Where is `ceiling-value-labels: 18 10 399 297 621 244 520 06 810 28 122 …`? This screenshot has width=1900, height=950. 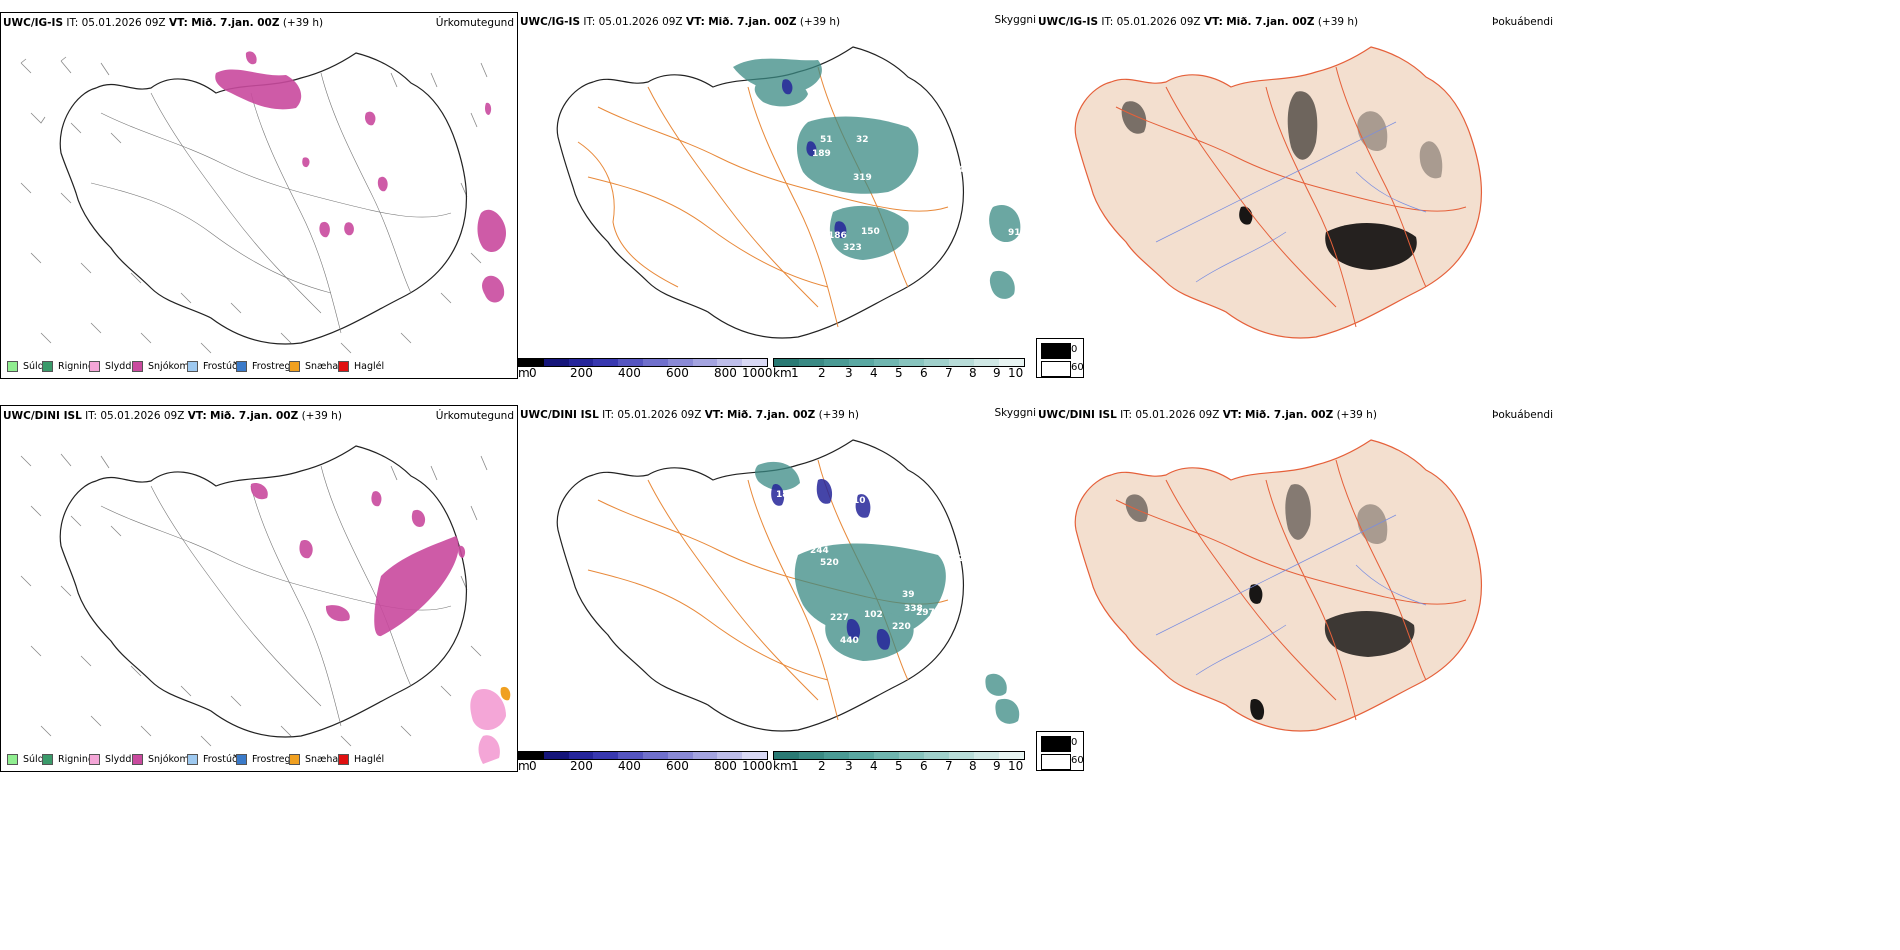
ceiling-value-labels: 18 10 399 297 621 244 520 06 810 28 122 … is located at coordinates (875, 568).